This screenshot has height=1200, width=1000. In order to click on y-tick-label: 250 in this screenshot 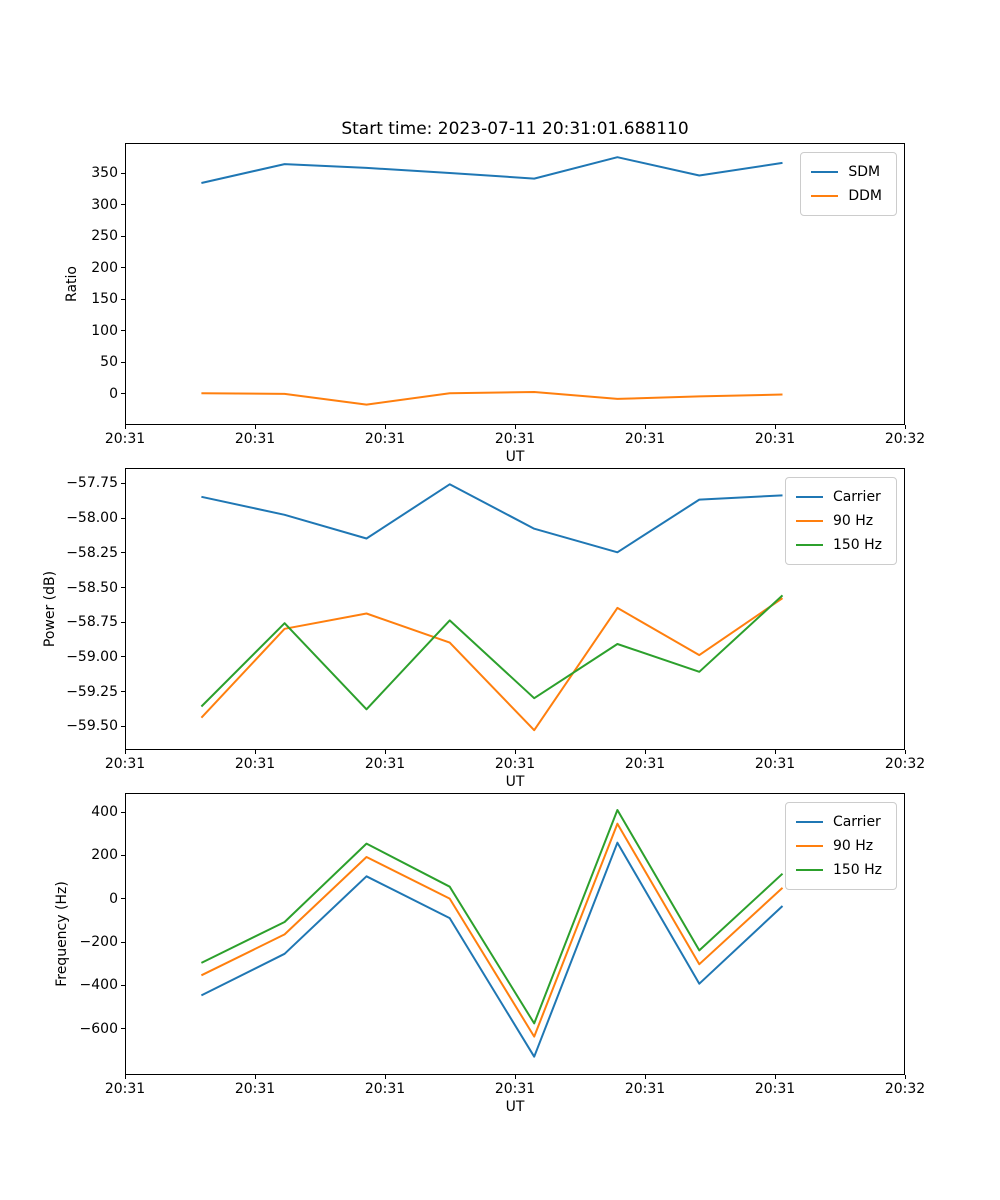, I will do `click(104, 236)`.